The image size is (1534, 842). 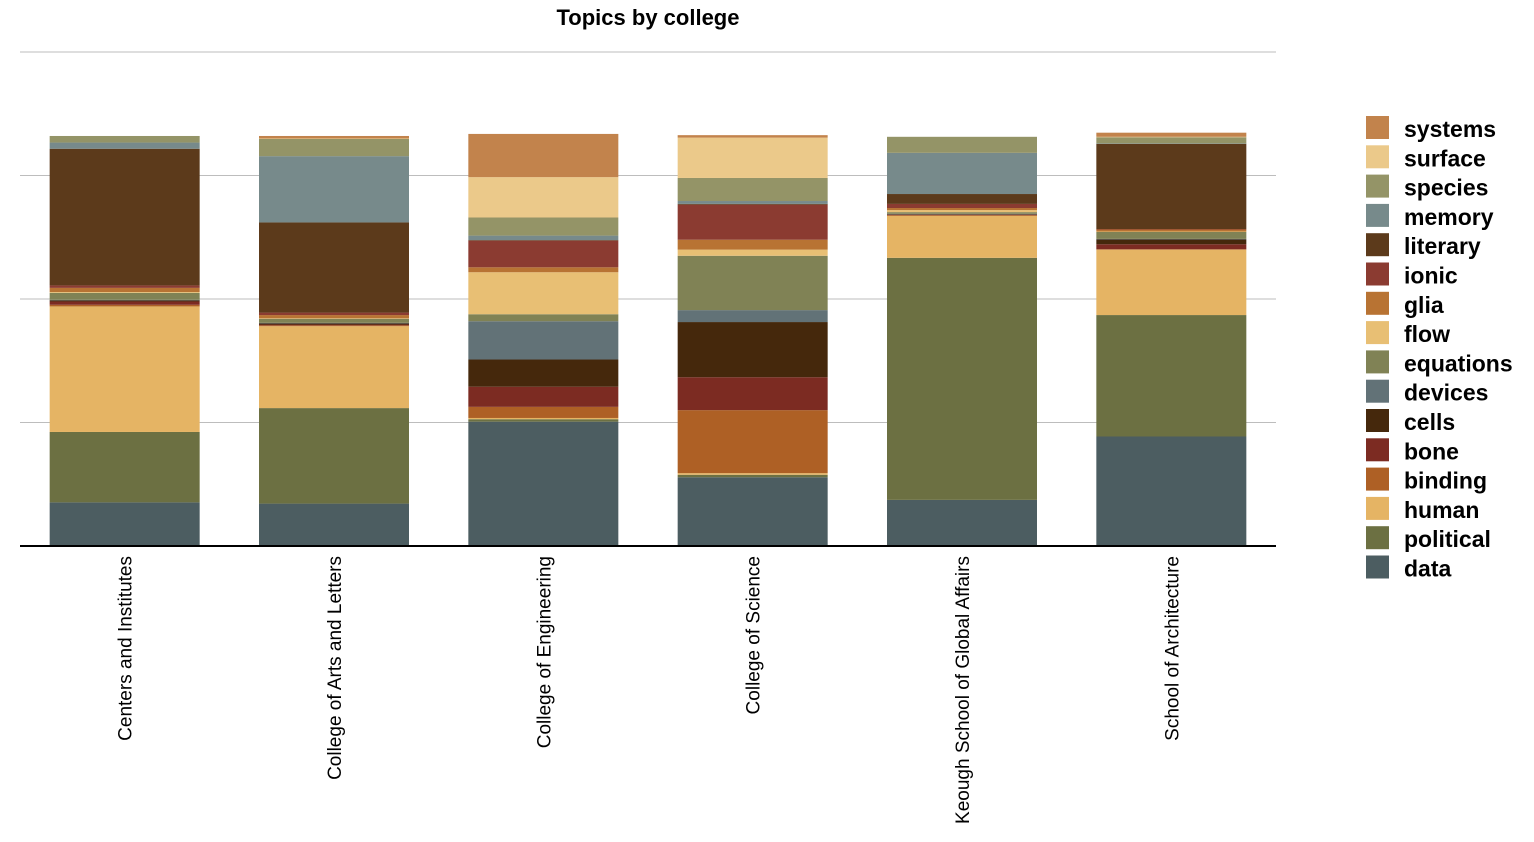 What do you see at coordinates (1427, 187) in the screenshot?
I see `legend-item-species: species` at bounding box center [1427, 187].